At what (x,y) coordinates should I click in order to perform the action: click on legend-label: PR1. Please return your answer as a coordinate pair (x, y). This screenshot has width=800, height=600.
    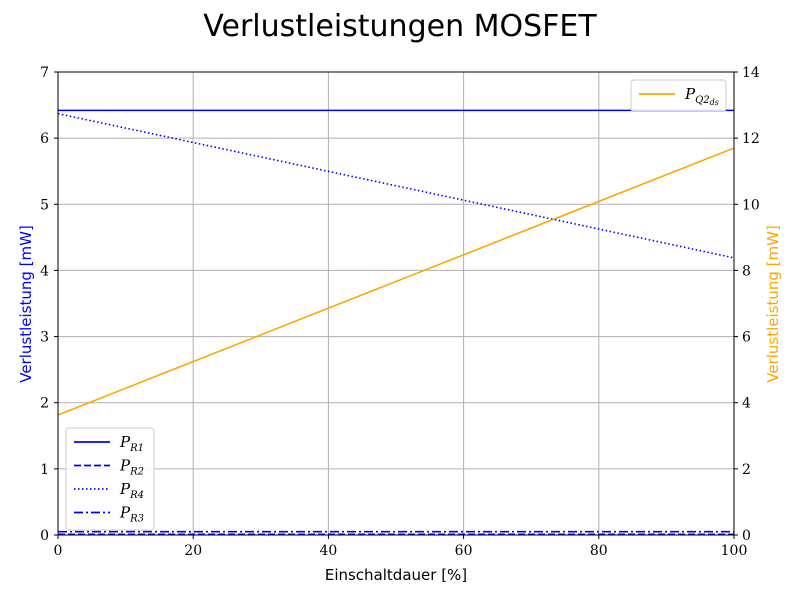
    Looking at the image, I should click on (131, 443).